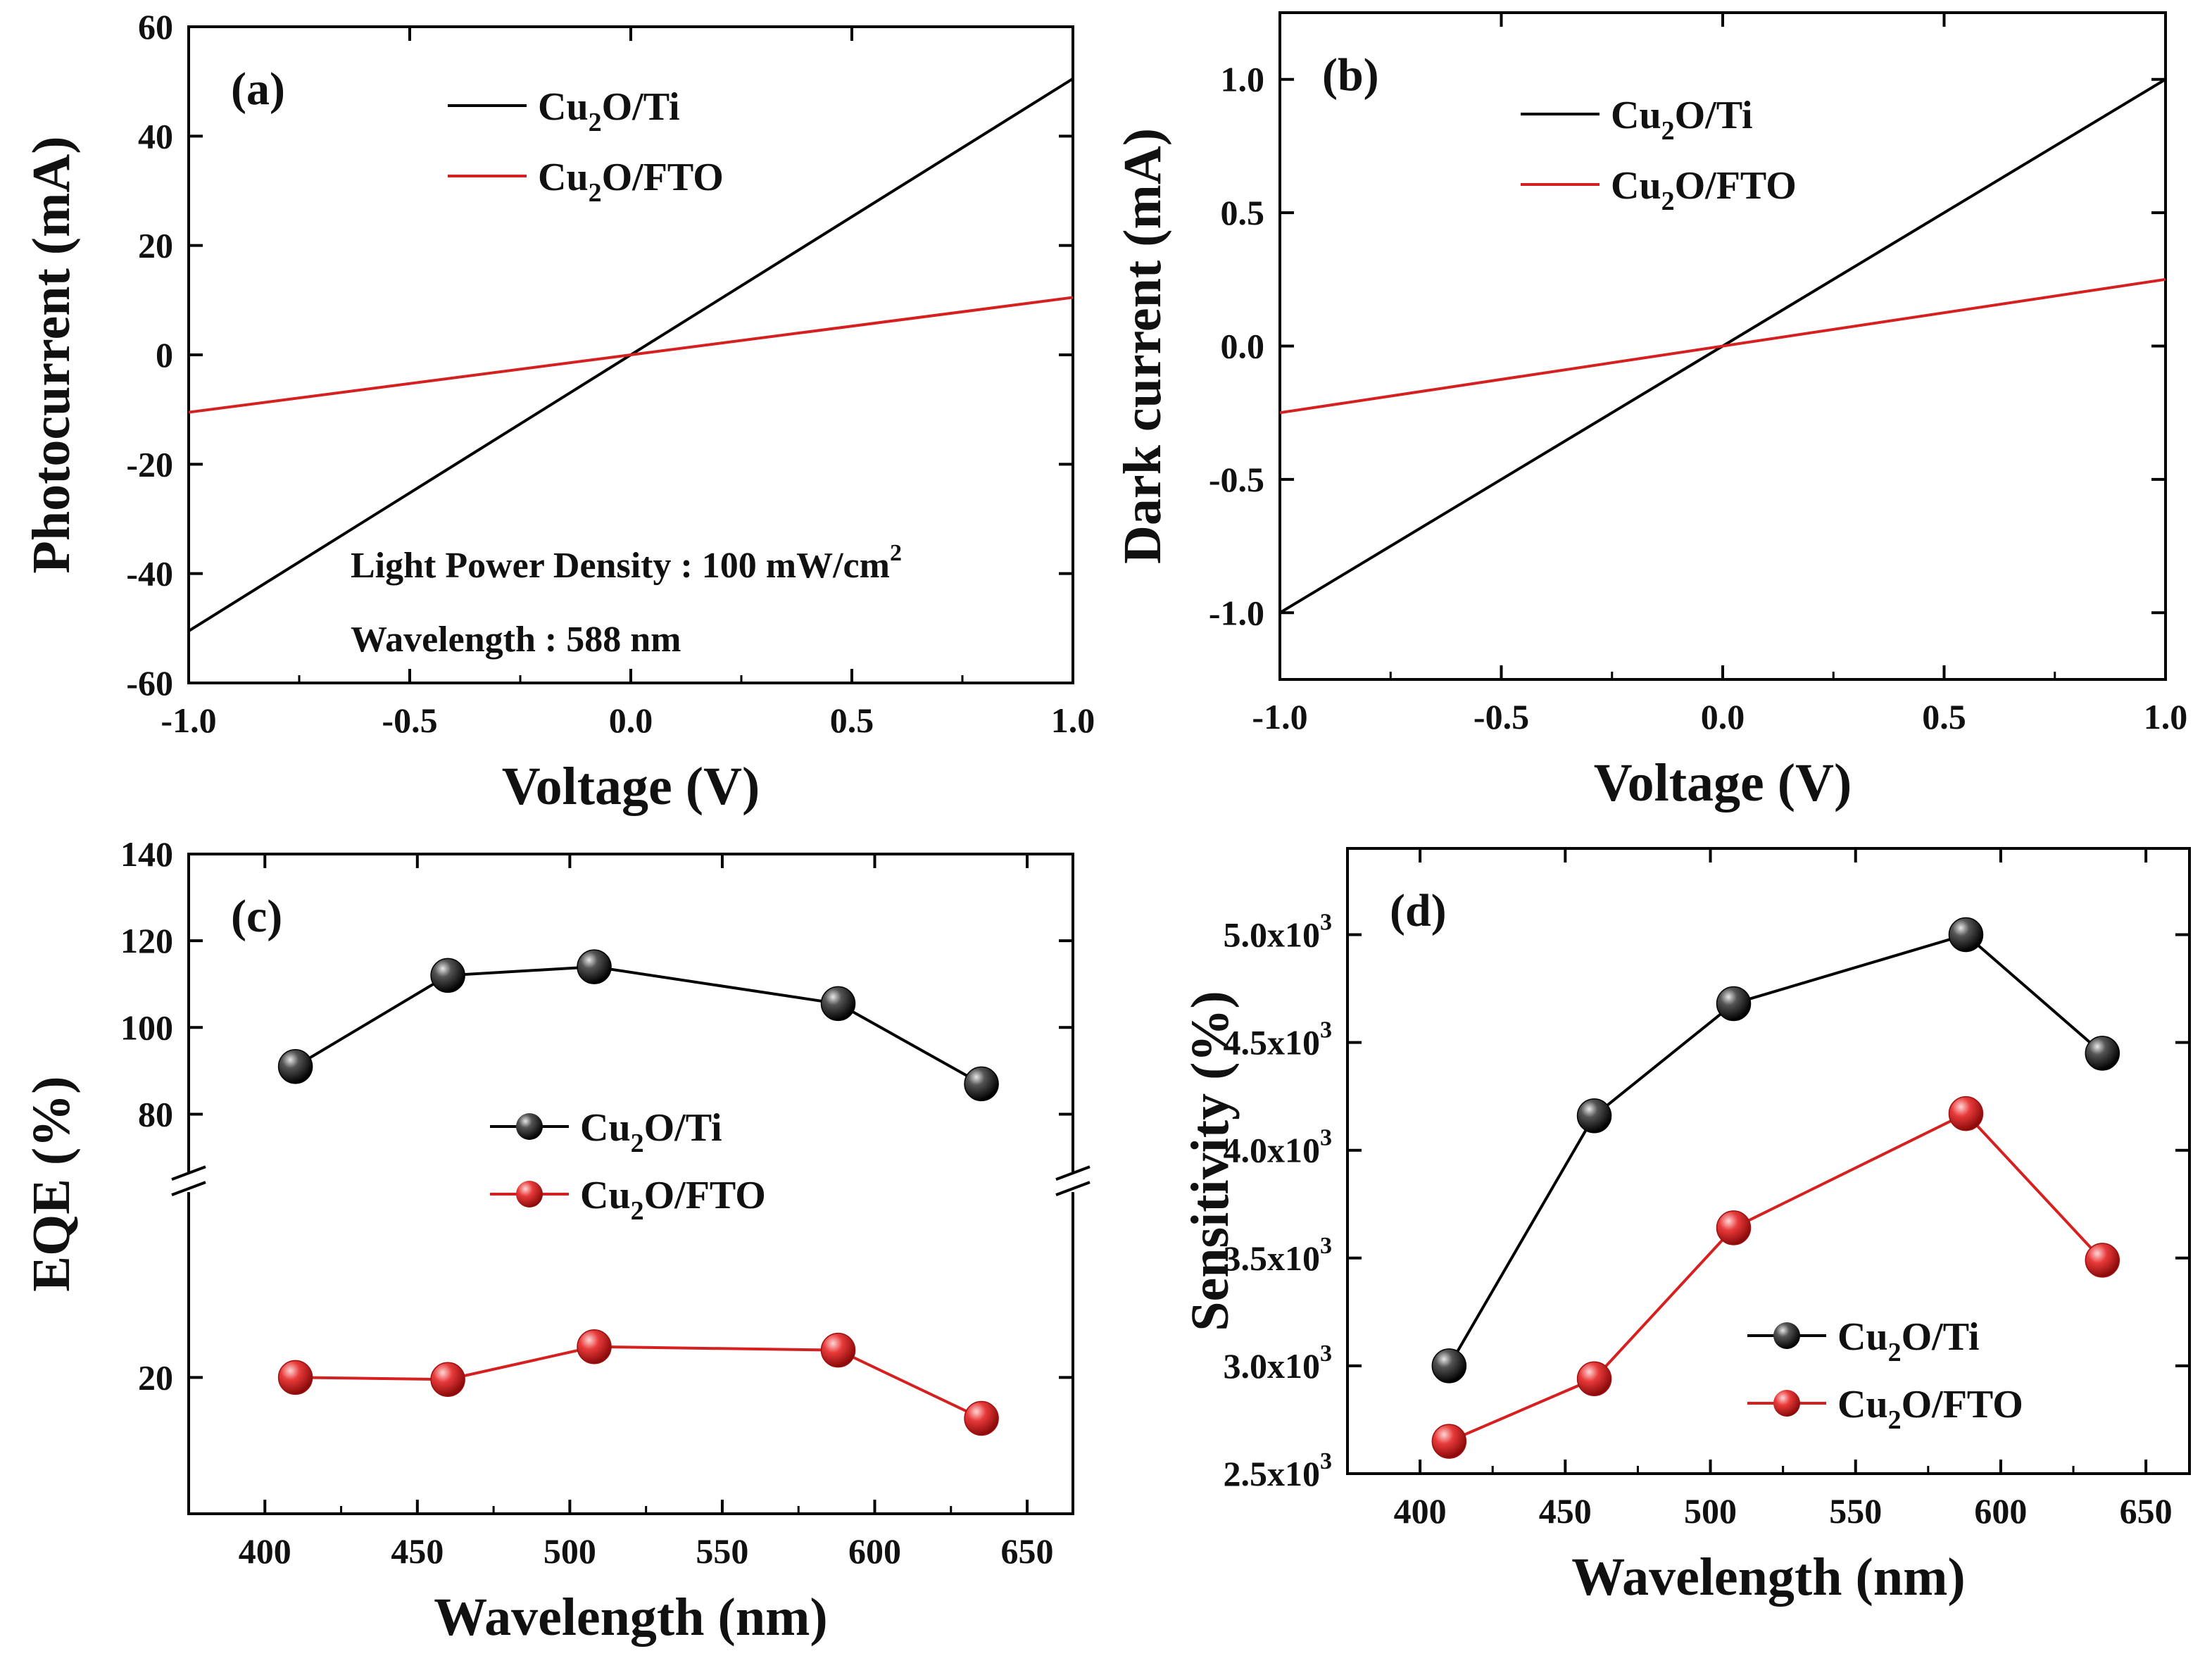 The image size is (2212, 1675). I want to click on x-axis-title-b: Voltage (V), so click(1723, 783).